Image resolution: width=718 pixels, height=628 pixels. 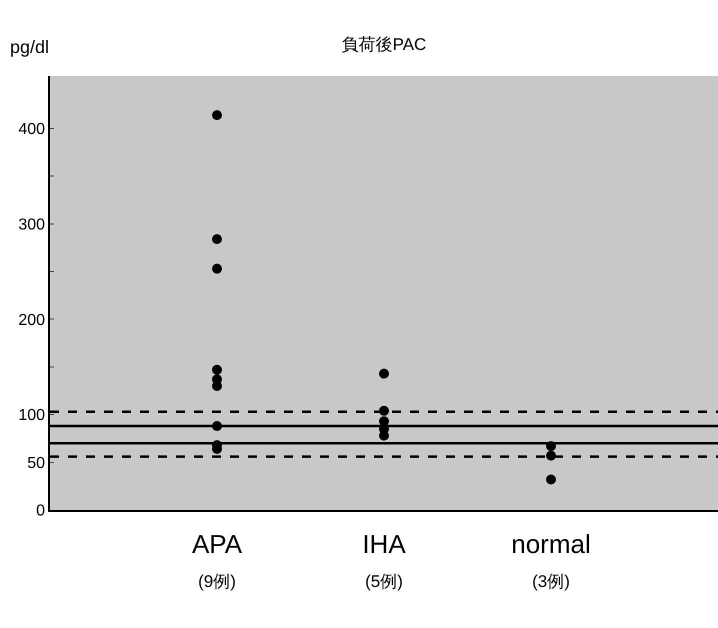 I want to click on y-tick-label: 100, so click(x=32, y=415).